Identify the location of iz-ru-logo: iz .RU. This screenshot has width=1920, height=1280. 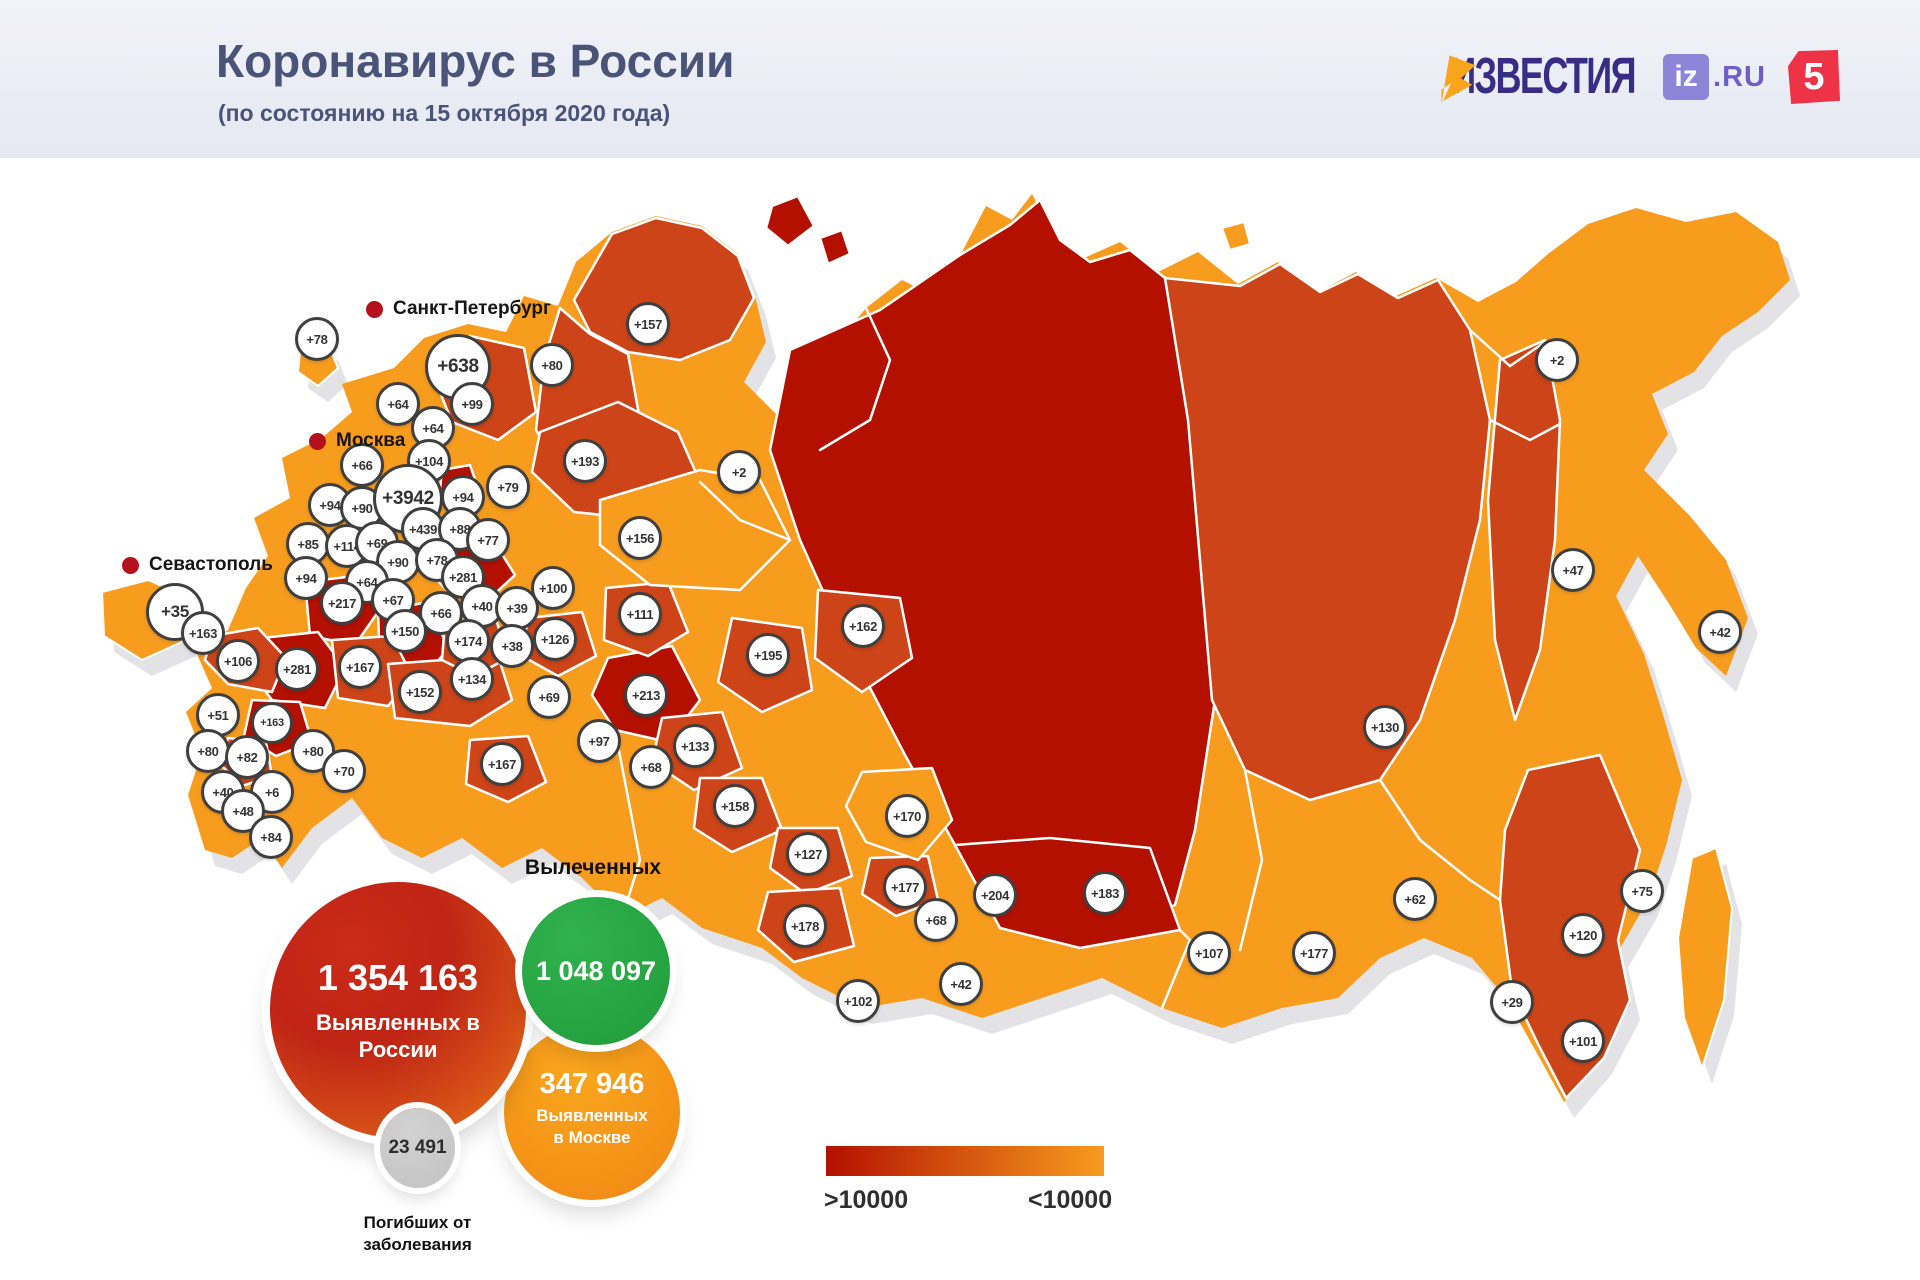
(1714, 77).